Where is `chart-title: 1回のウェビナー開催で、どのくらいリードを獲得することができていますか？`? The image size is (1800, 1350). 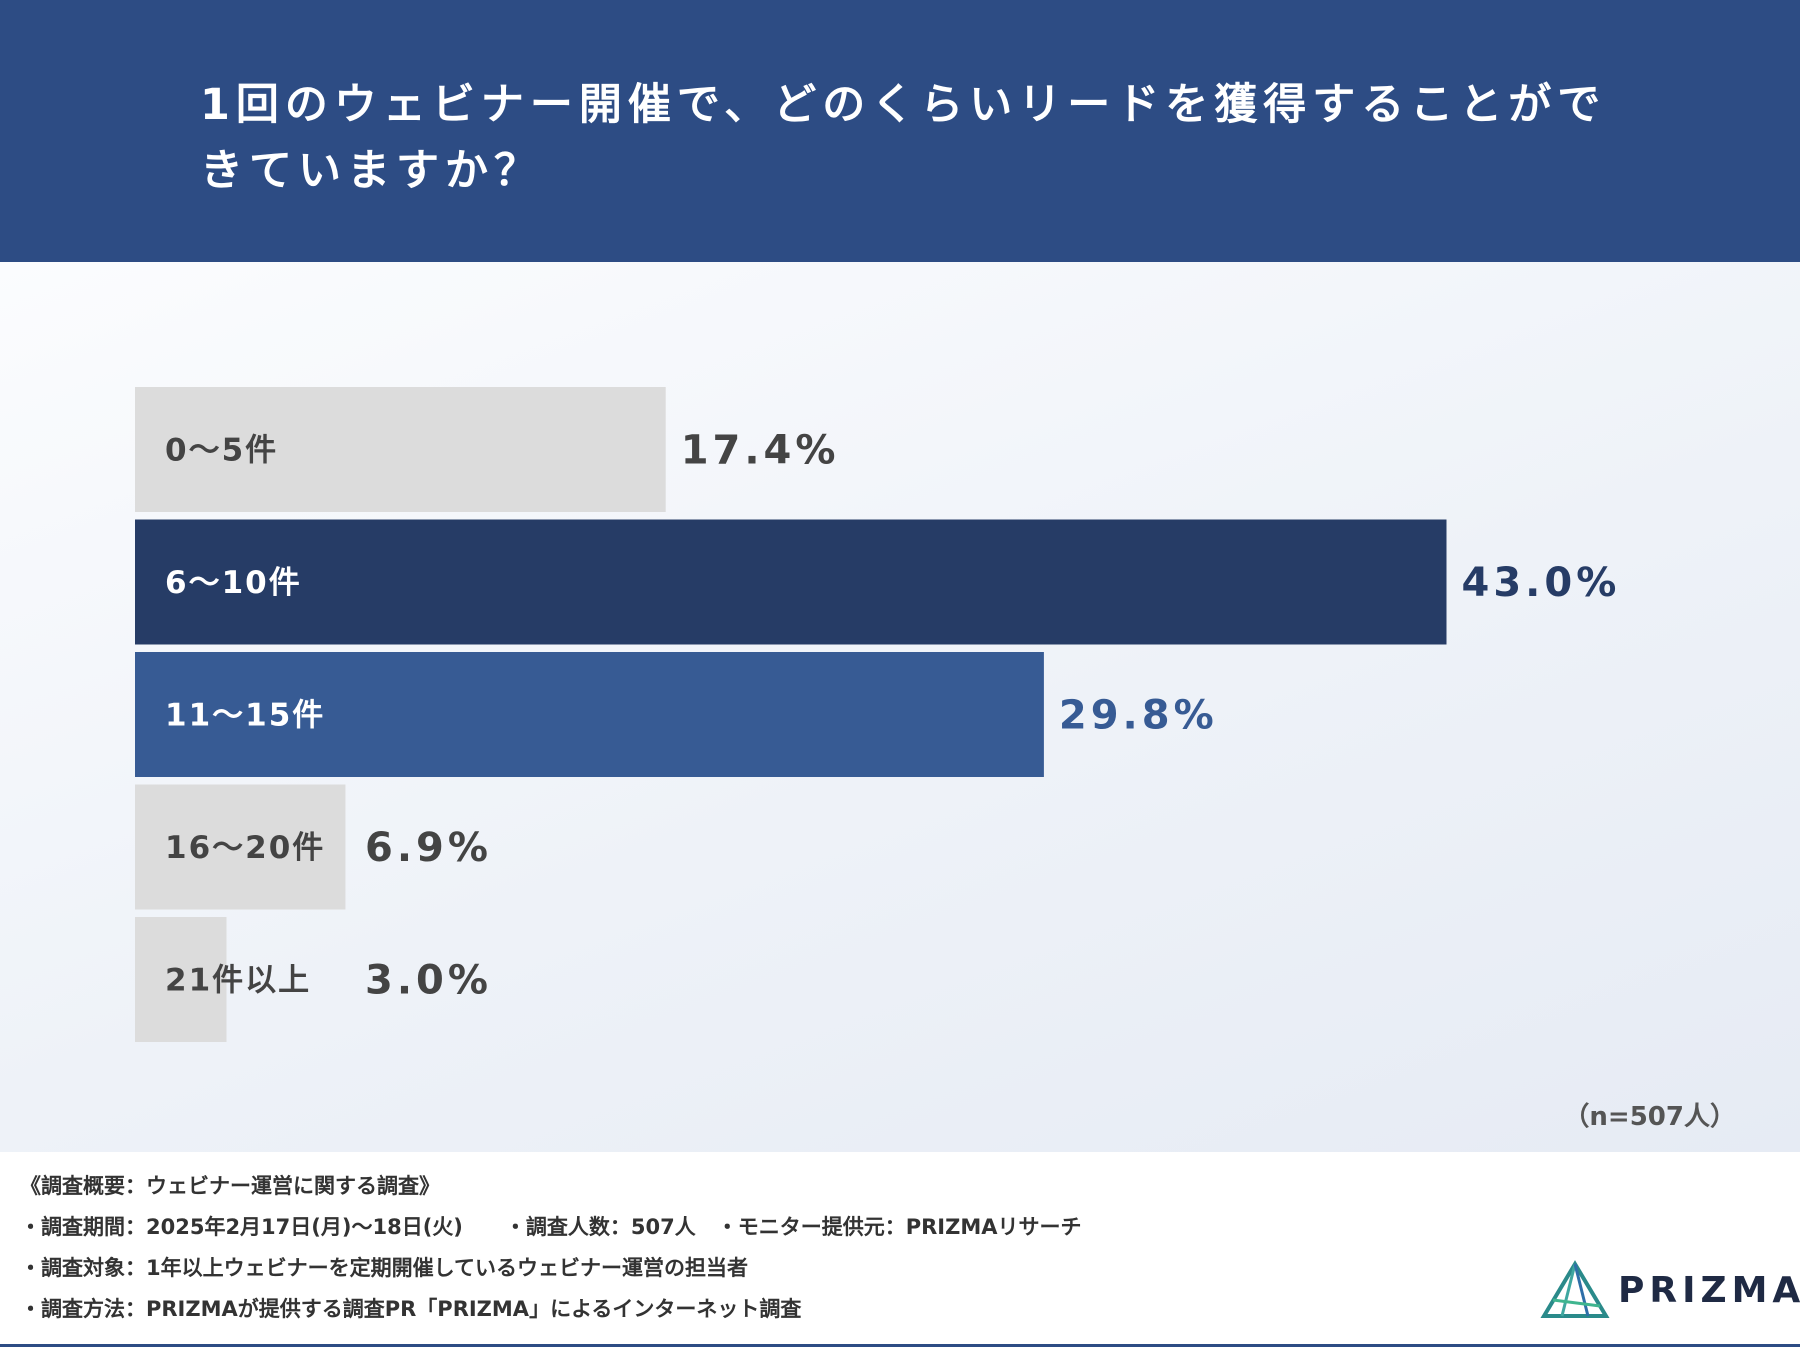 chart-title: 1回のウェビナー開催で、どのくらいリードを獲得することができていますか？ is located at coordinates (903, 138).